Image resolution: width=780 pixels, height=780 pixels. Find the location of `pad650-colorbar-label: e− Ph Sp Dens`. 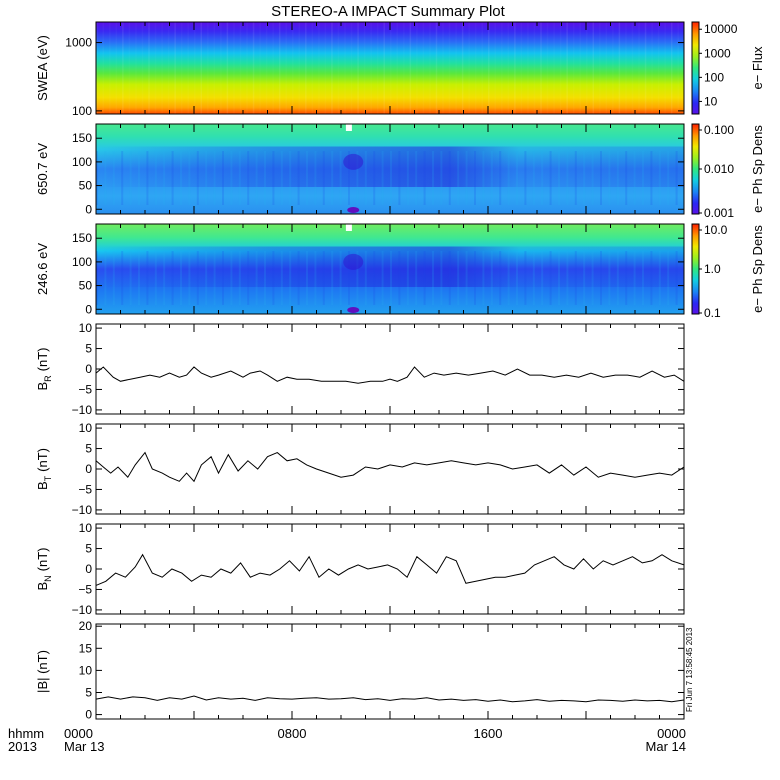

pad650-colorbar-label: e− Ph Sp Dens is located at coordinates (757, 169).